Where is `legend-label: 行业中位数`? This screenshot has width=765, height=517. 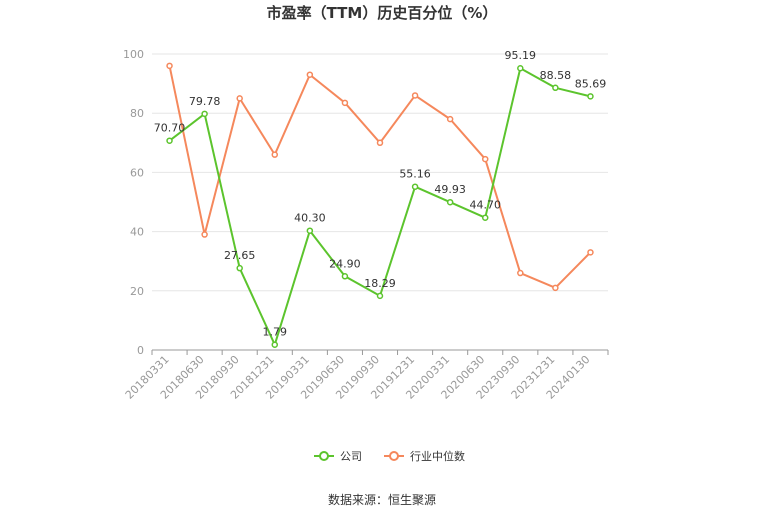 legend-label: 行业中位数 is located at coordinates (437, 456).